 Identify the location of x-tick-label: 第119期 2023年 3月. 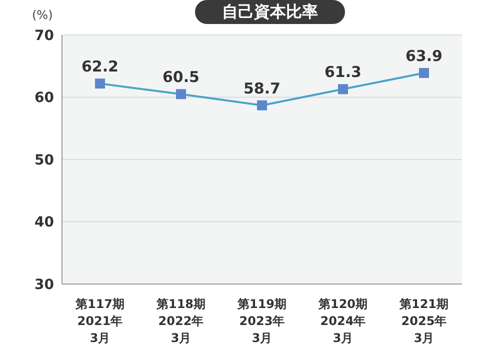
(261, 321).